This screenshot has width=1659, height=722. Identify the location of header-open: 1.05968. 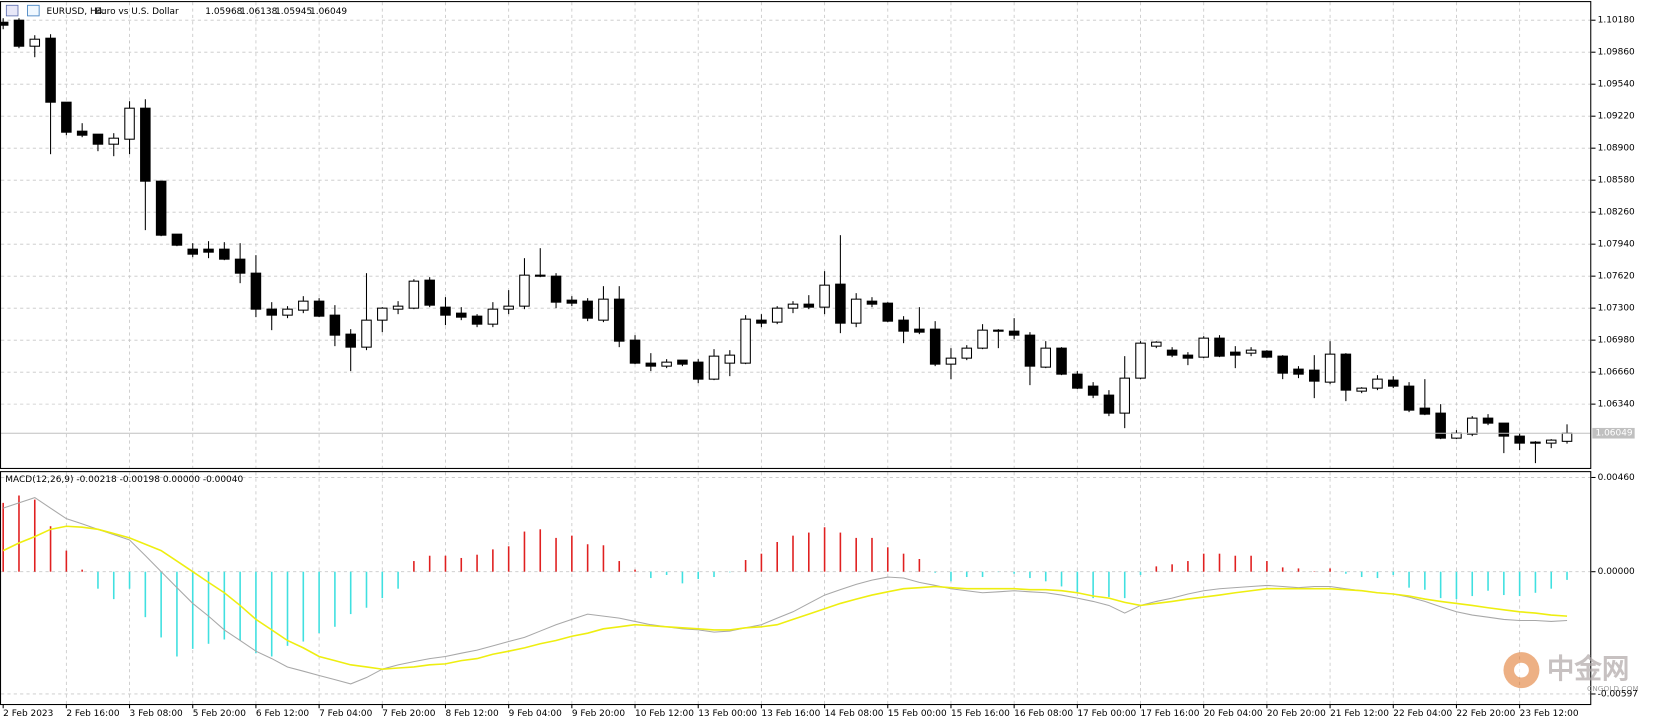
(223, 12).